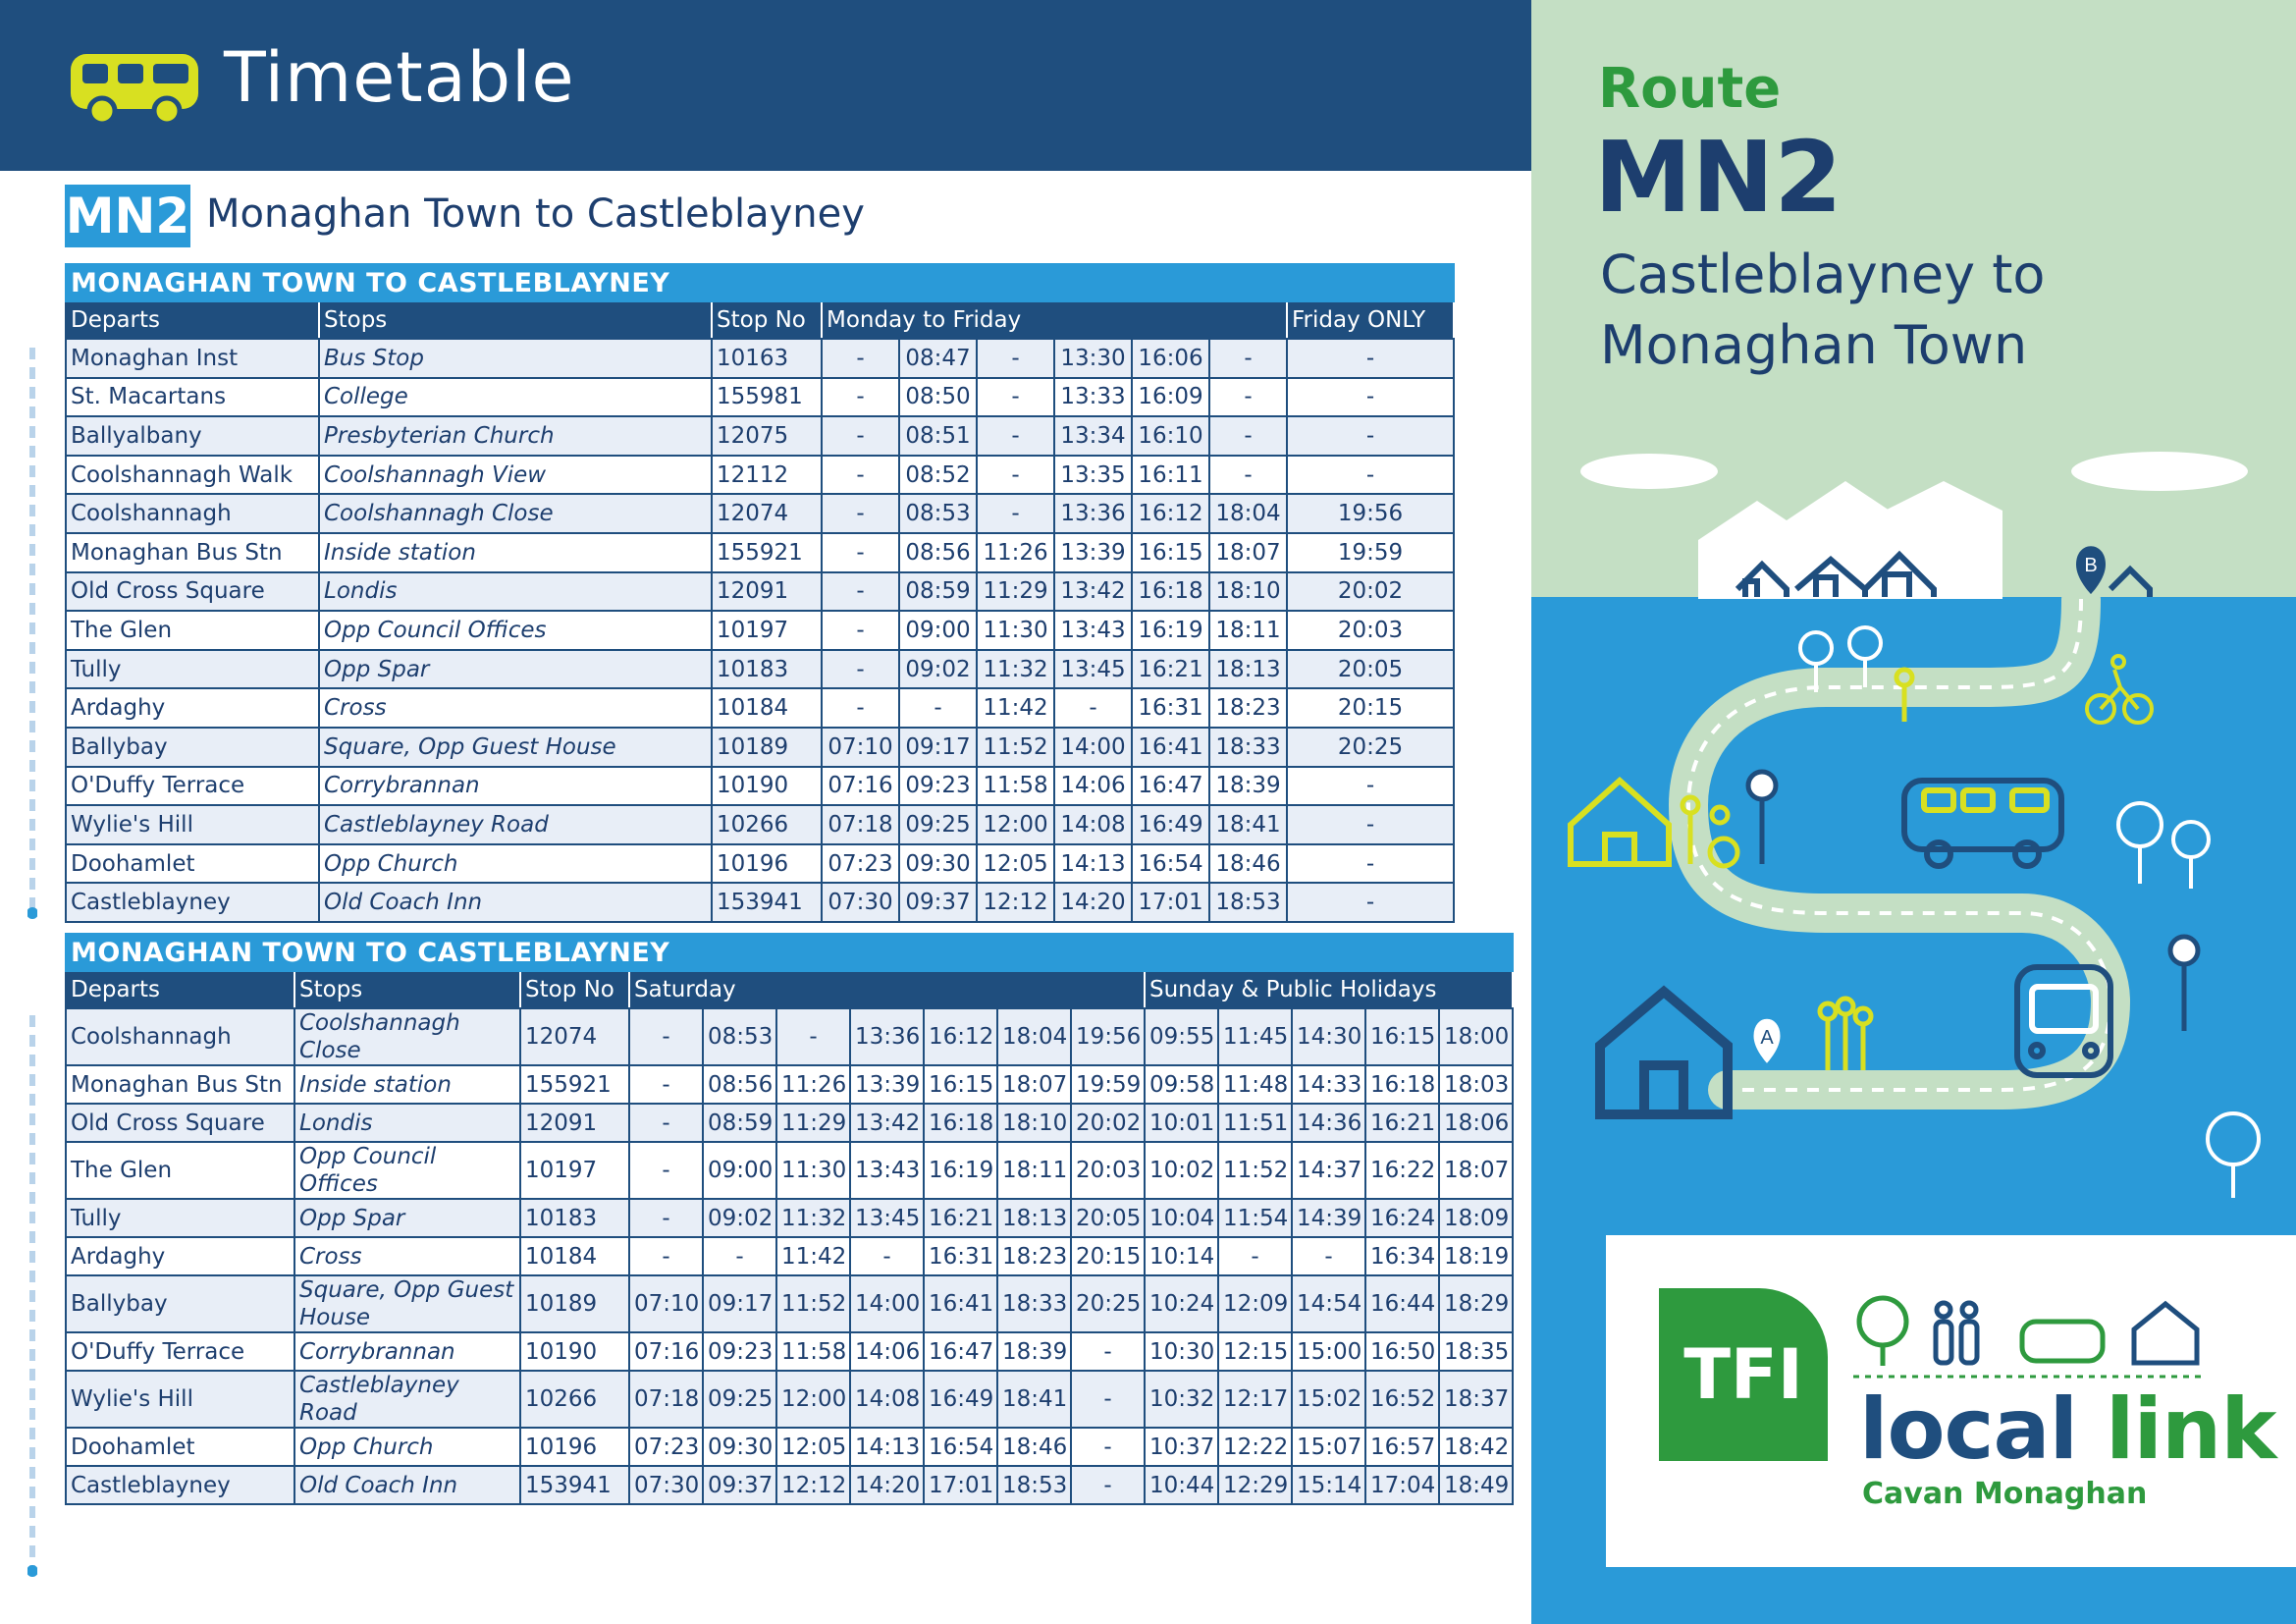 This screenshot has width=2296, height=1624. What do you see at coordinates (515, 824) in the screenshot?
I see `stop-cell: Castleblayney Road` at bounding box center [515, 824].